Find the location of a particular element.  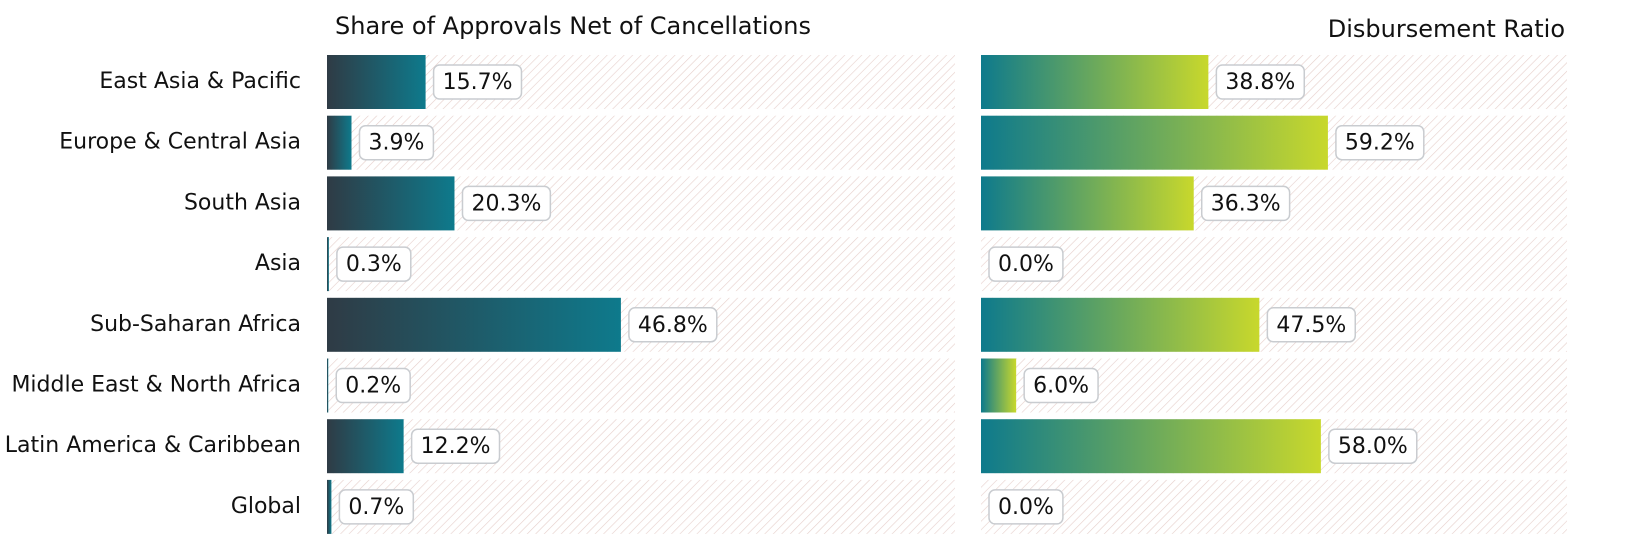

value-label: 15.7% is located at coordinates (478, 82).